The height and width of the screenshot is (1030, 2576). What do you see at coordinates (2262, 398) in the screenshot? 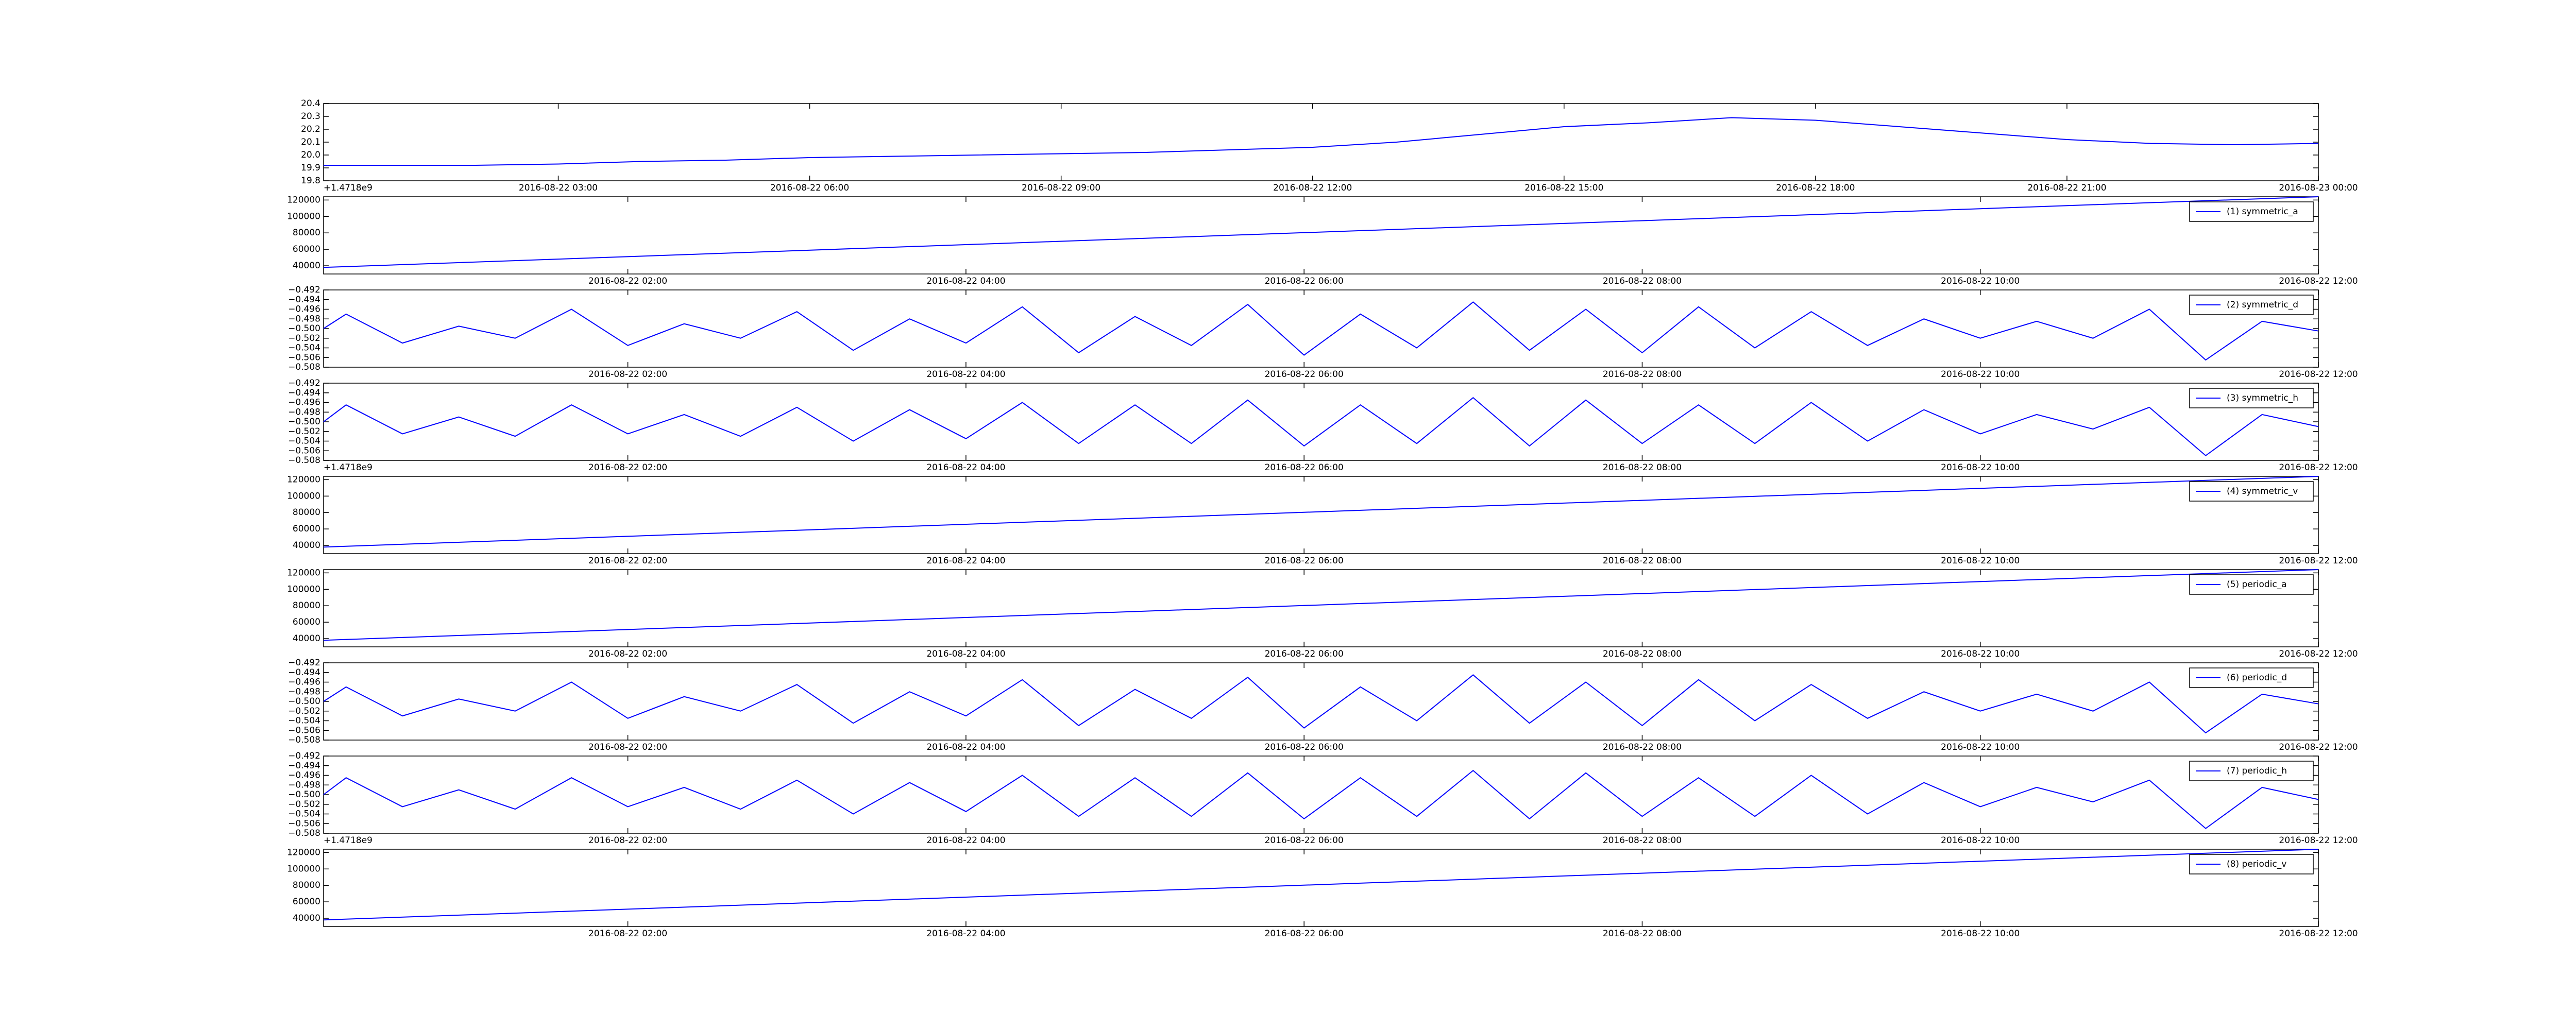
I see `legend-label: (3) symmetric_h` at bounding box center [2262, 398].